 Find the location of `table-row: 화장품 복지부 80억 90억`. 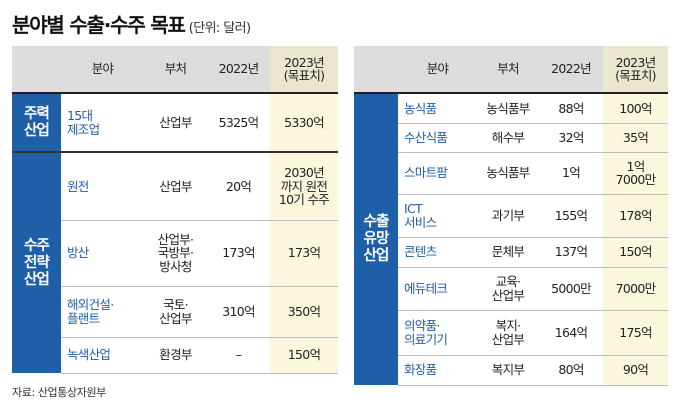

table-row: 화장품 복지부 80억 90억 is located at coordinates (511, 370).